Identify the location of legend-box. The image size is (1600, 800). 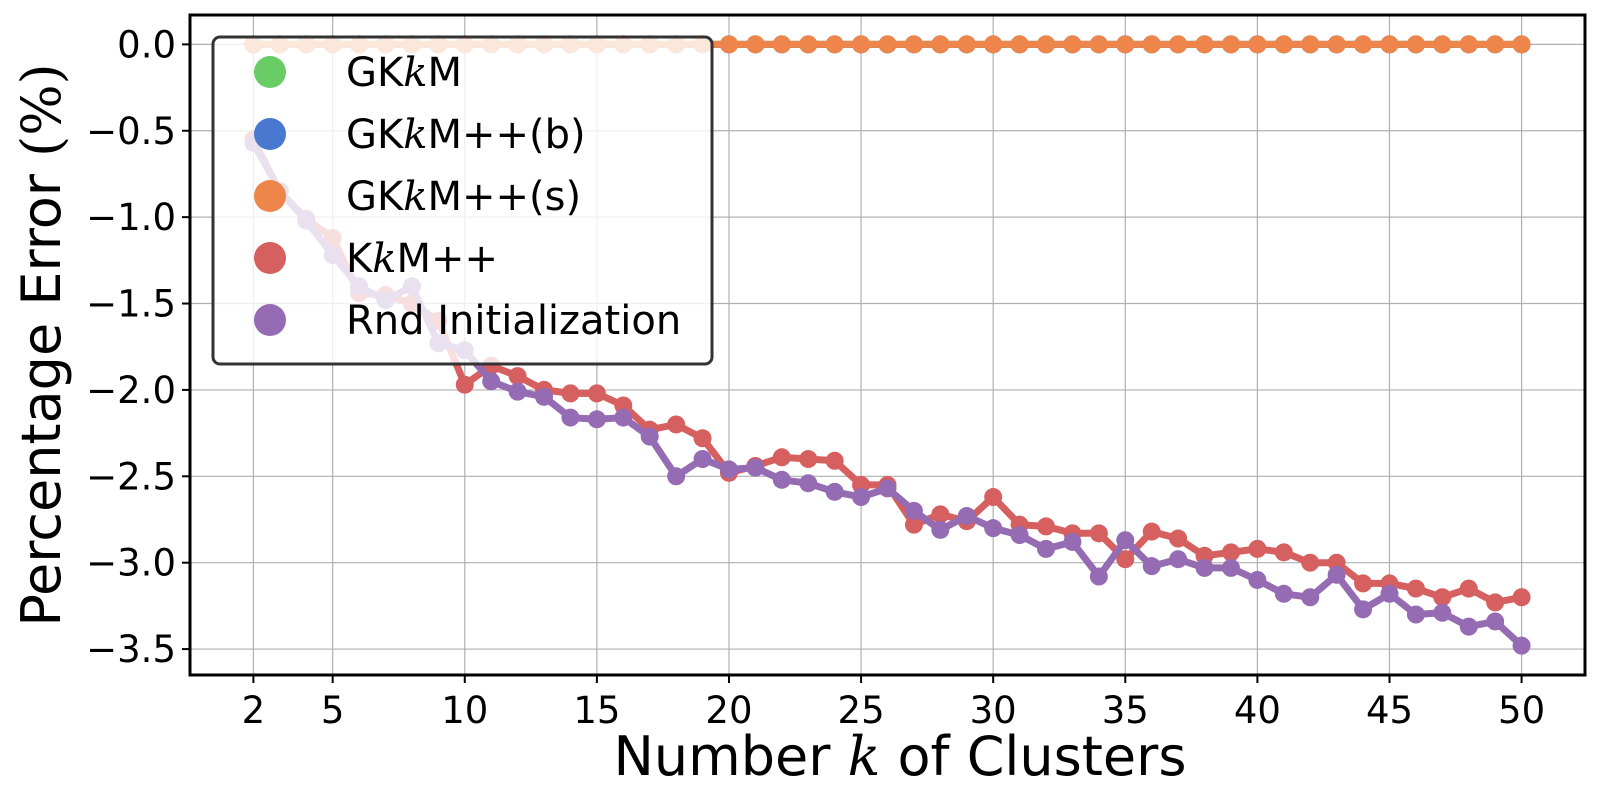
(462, 200).